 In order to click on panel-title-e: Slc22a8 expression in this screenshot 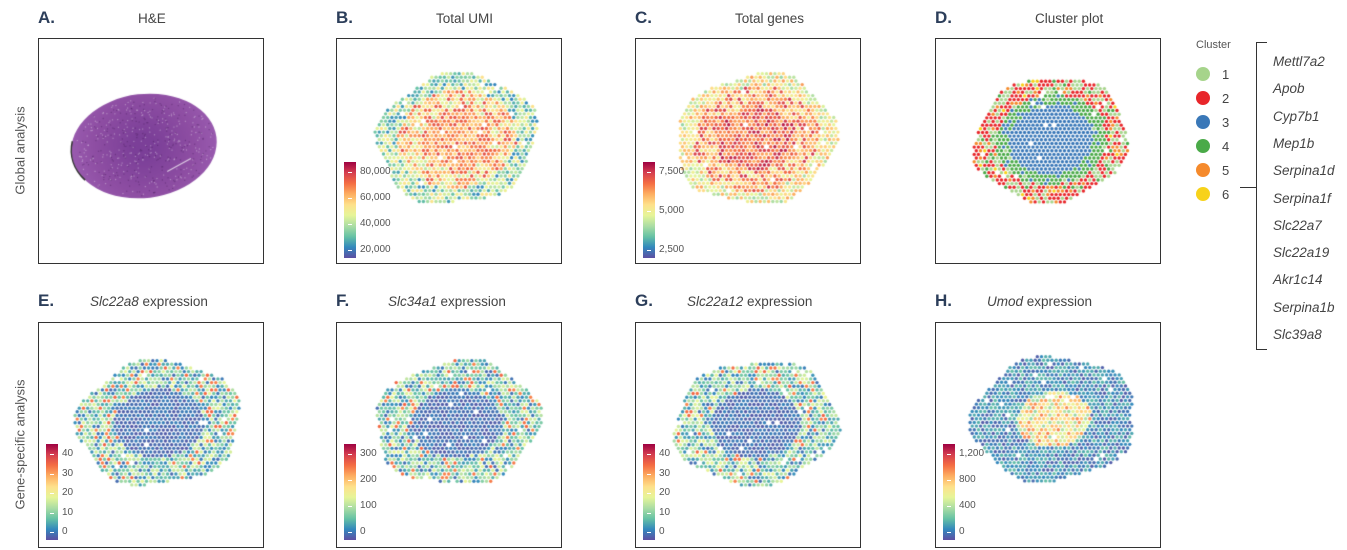, I will do `click(149, 301)`.